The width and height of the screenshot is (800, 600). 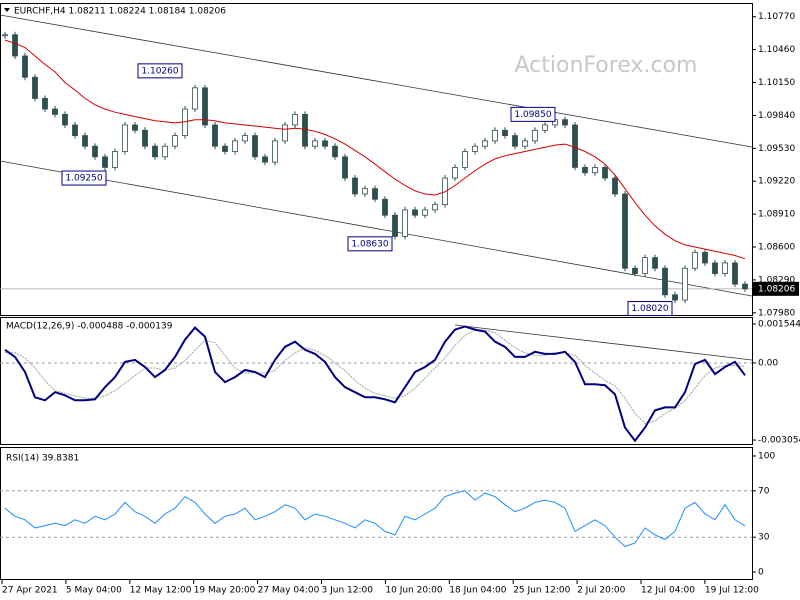 I want to click on y-tick-label: 1.10460, so click(x=776, y=50).